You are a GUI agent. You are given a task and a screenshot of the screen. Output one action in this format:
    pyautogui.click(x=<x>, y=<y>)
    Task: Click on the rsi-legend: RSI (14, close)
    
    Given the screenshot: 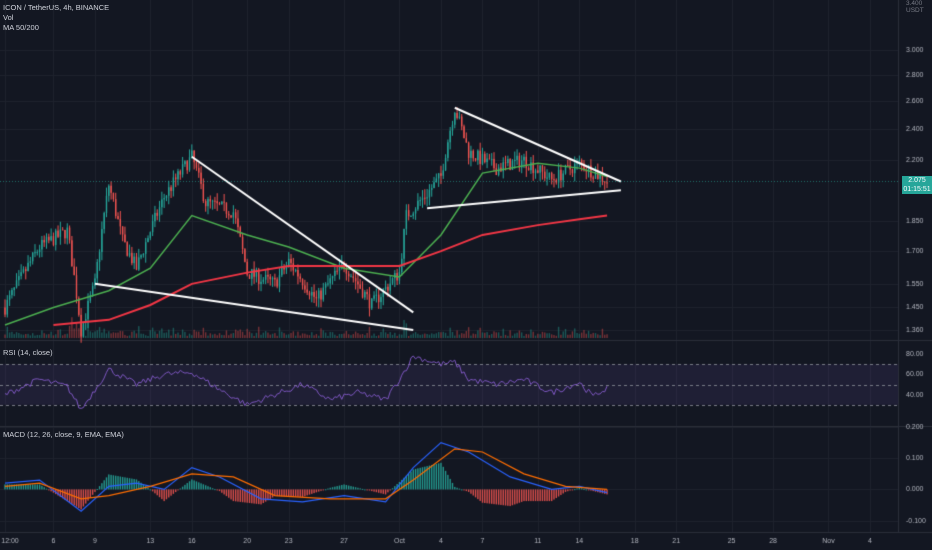 What is the action you would take?
    pyautogui.click(x=28, y=352)
    